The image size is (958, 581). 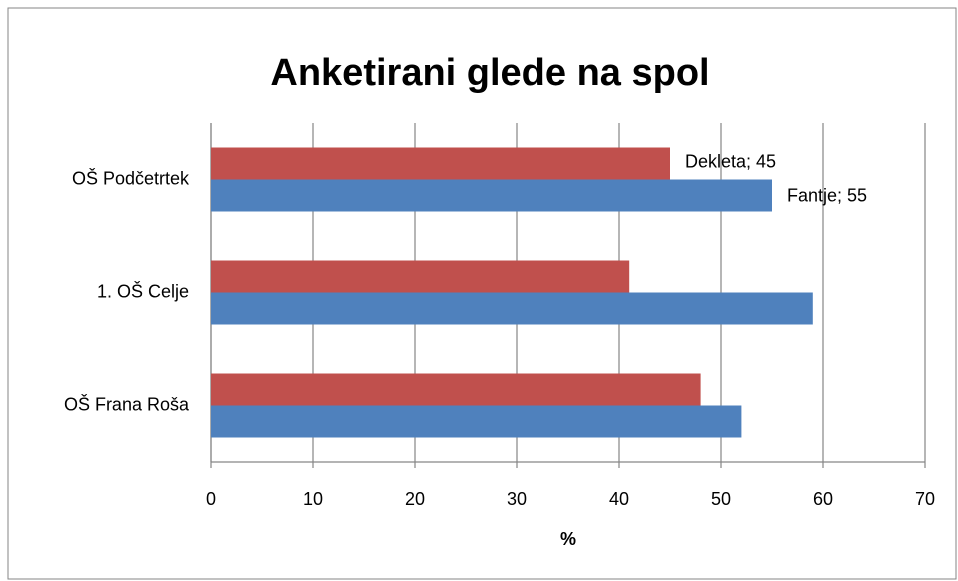 What do you see at coordinates (143, 290) in the screenshot?
I see `y-tick-label: 1. OŠ Celje` at bounding box center [143, 290].